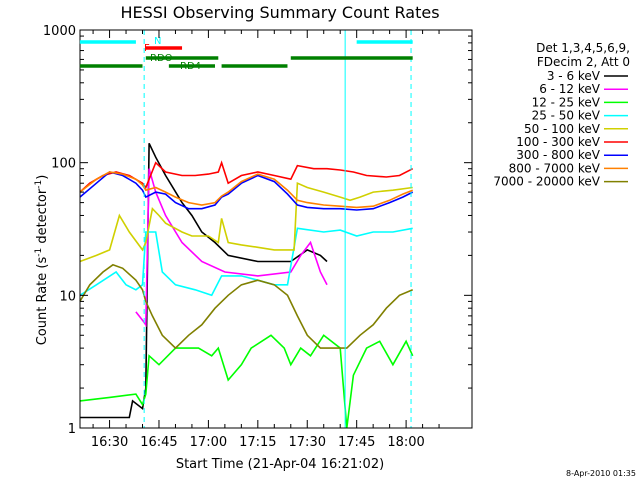 Image resolution: width=640 pixels, height=480 pixels. I want to click on legend-label-4: 25 - 50 keV, so click(566, 116).